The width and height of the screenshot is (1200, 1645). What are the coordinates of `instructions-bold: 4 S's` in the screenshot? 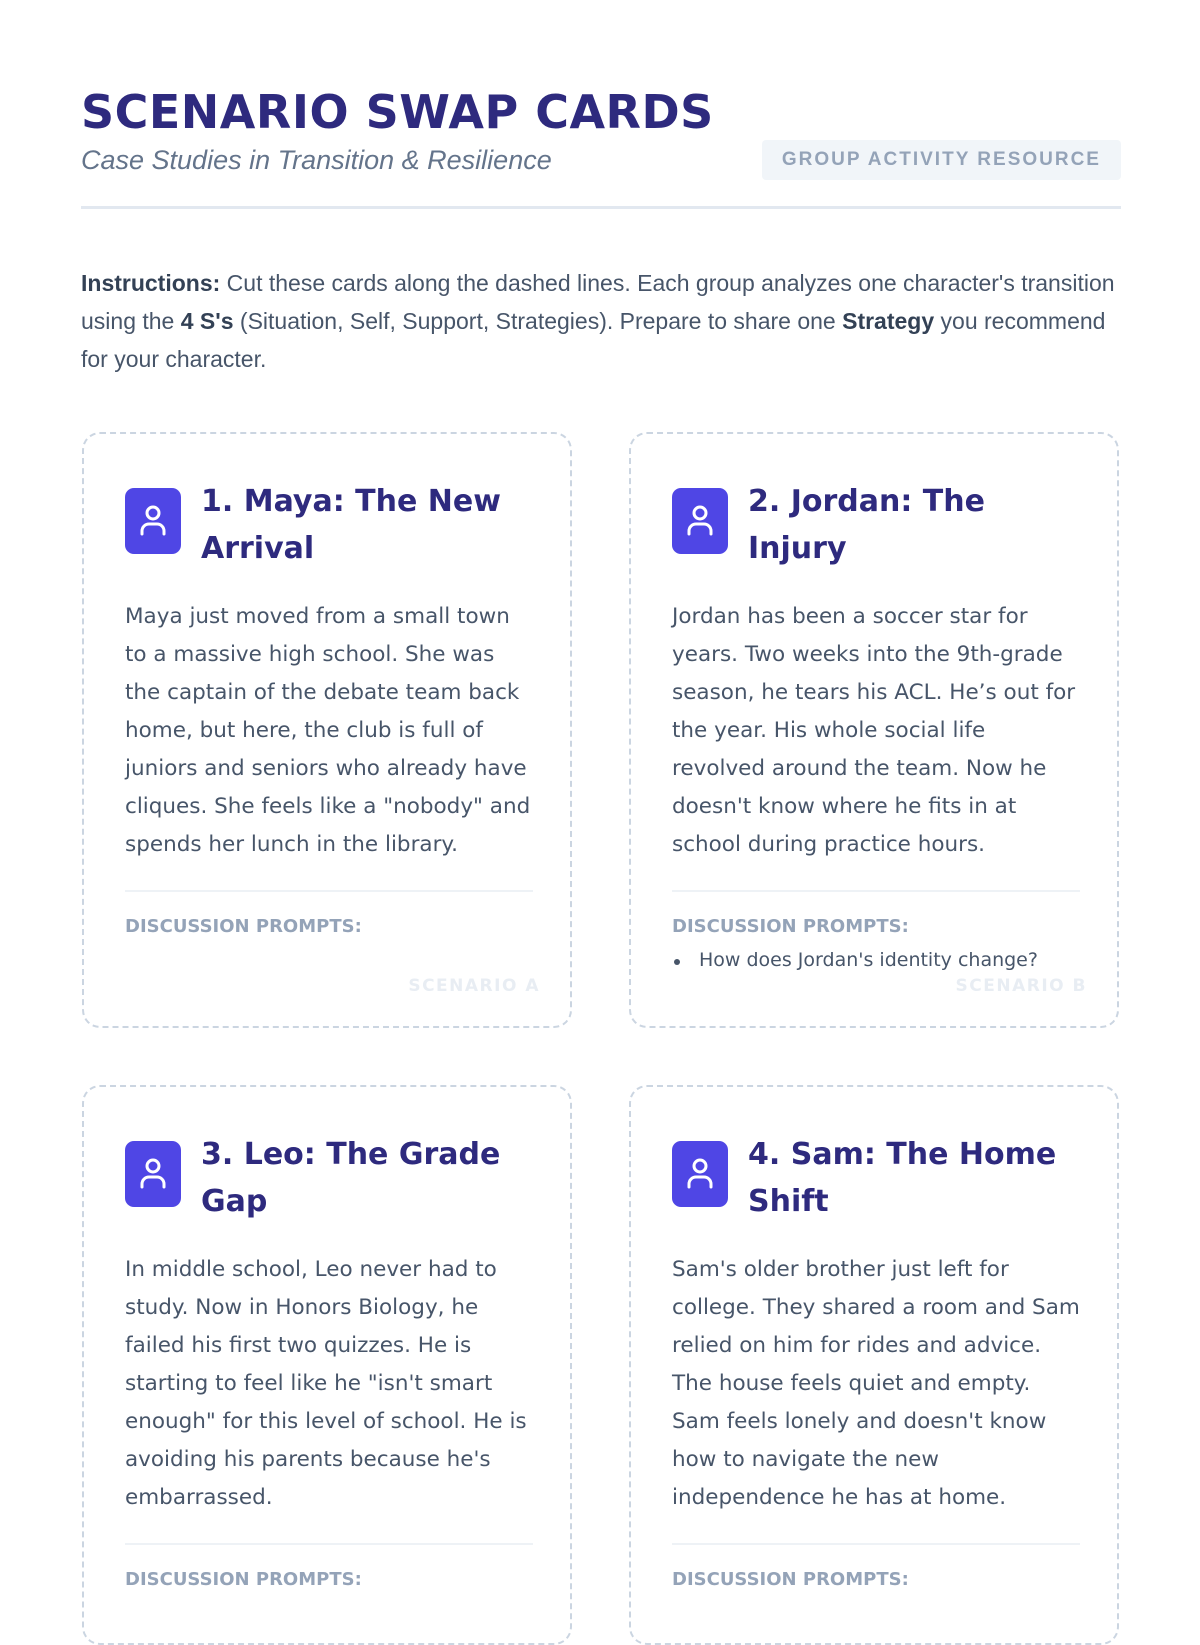 It's located at (207, 321).